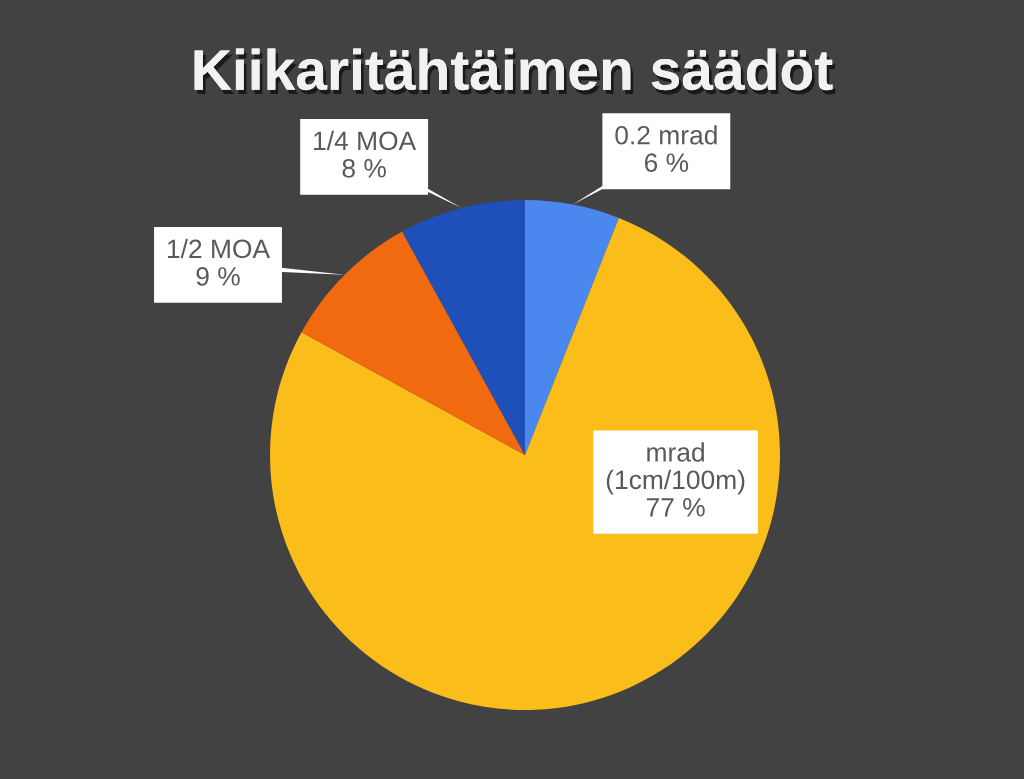  I want to click on slice-label: mrad (1cm/100m), so click(675, 468).